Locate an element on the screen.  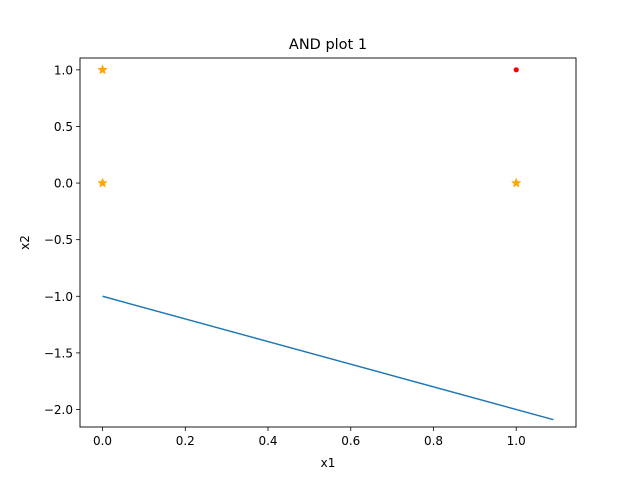
x-tick-label: 0.6 is located at coordinates (350, 441).